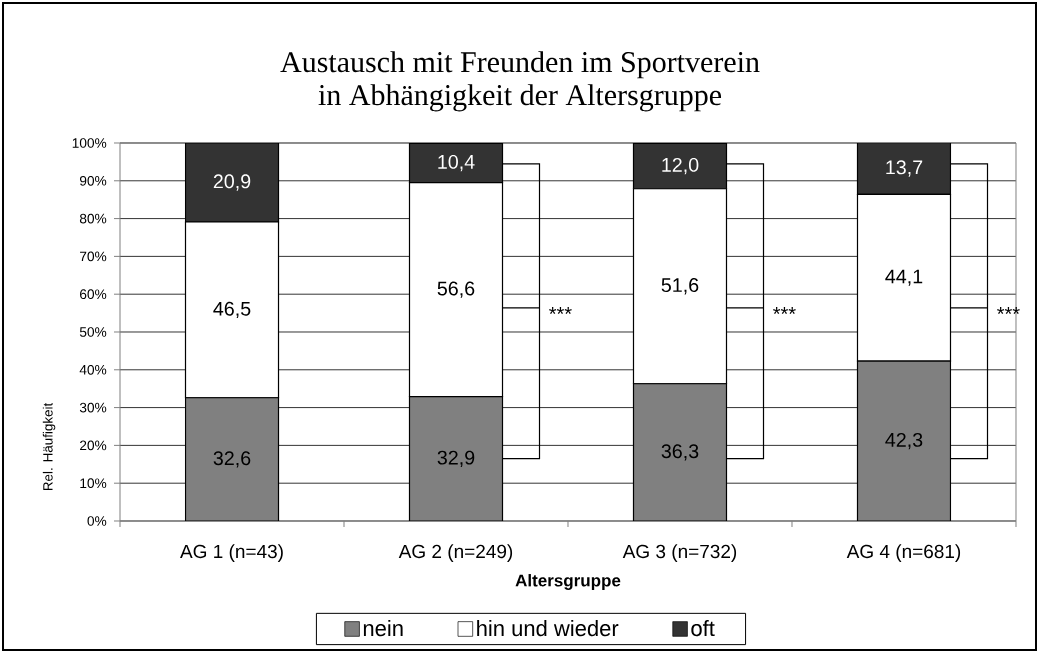 The width and height of the screenshot is (1040, 653). I want to click on y-tick-label: 30%, so click(93, 407).